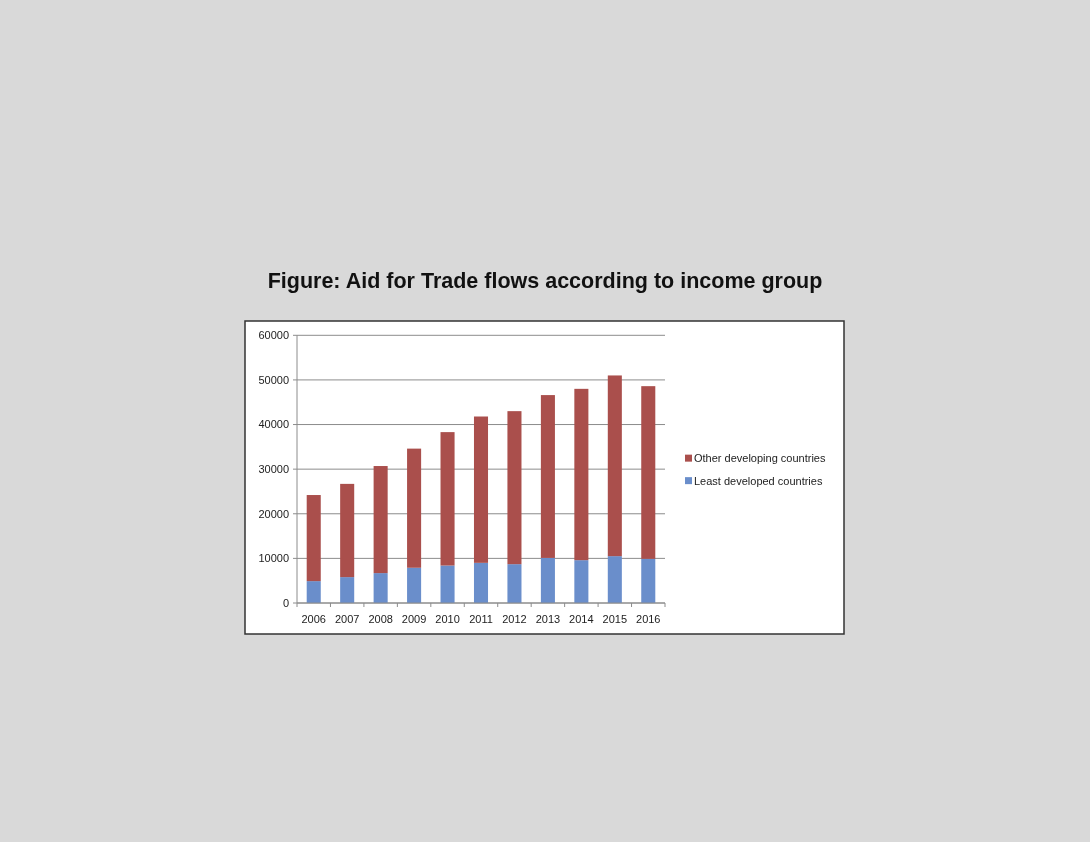 This screenshot has width=1090, height=842. What do you see at coordinates (447, 619) in the screenshot?
I see `x-tick-label: 2010` at bounding box center [447, 619].